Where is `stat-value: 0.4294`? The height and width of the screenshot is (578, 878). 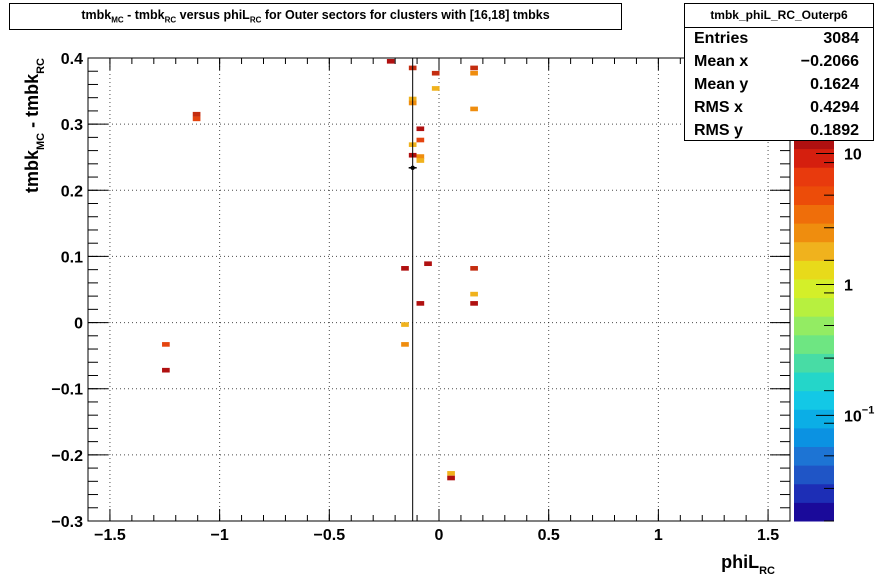 stat-value: 0.4294 is located at coordinates (834, 107).